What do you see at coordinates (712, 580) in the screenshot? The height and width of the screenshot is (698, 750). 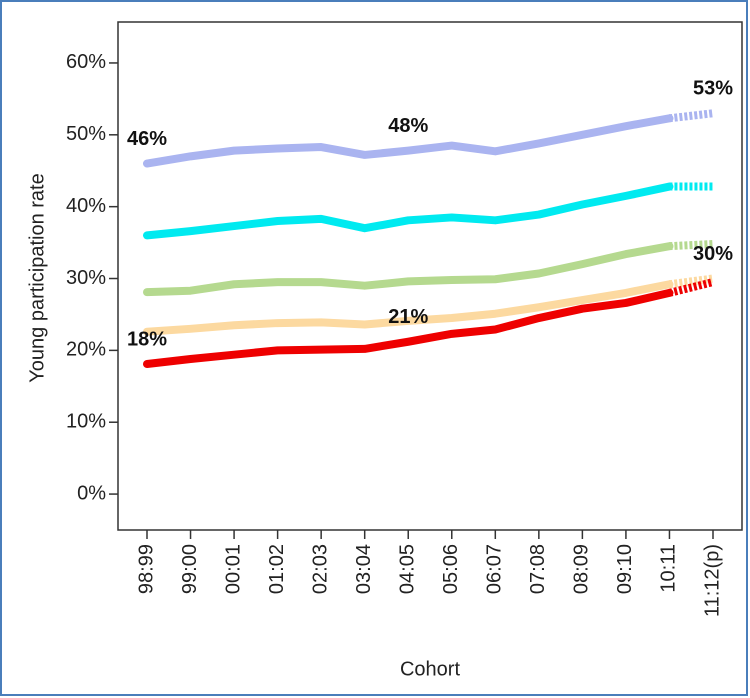 I see `x-tick-label: 11:12(p)` at bounding box center [712, 580].